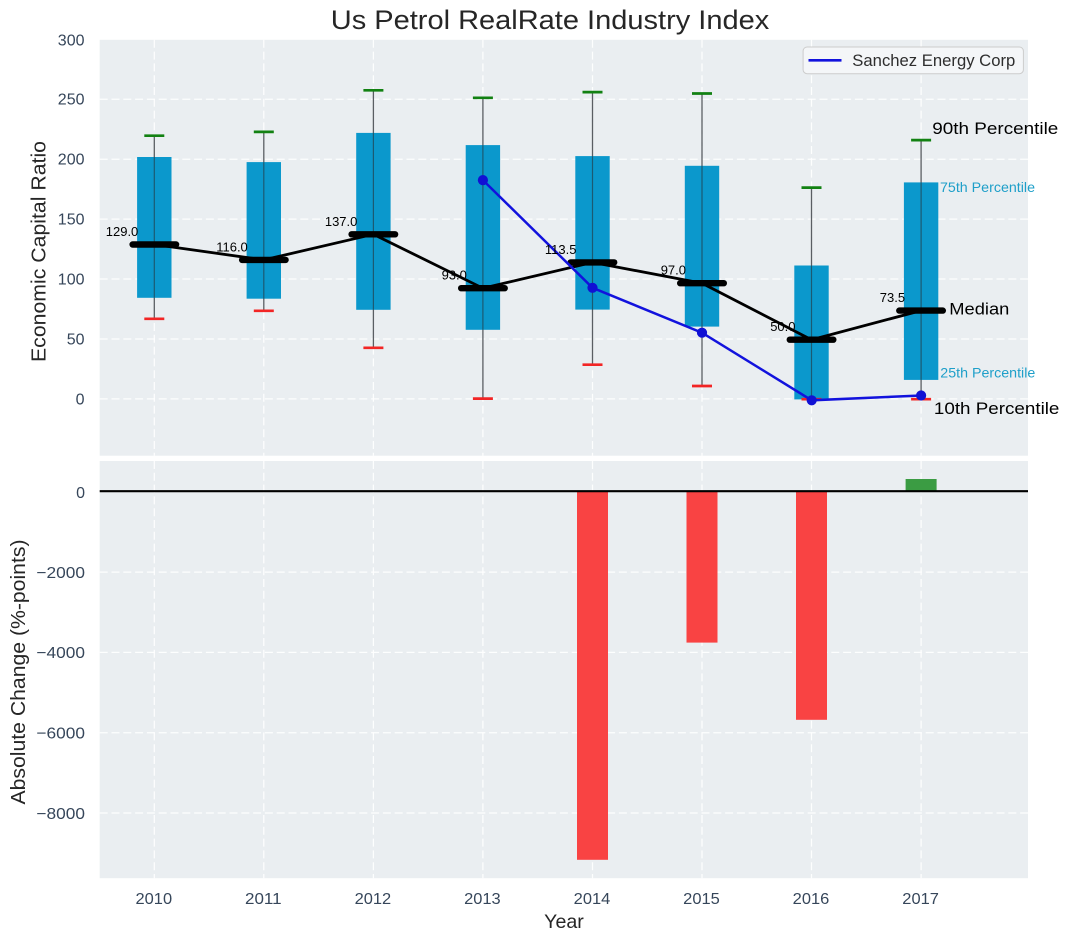 This screenshot has height=942, width=1067. What do you see at coordinates (987, 373) in the screenshot?
I see `svg-text: 25th Percentile` at bounding box center [987, 373].